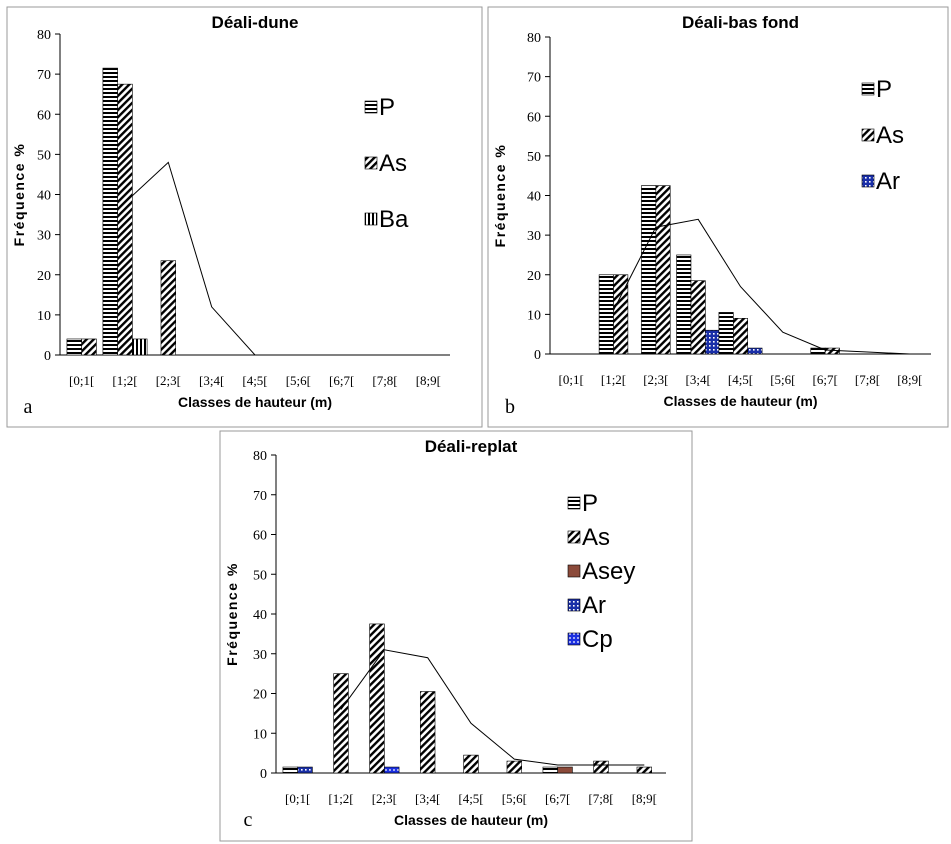  What do you see at coordinates (597, 639) in the screenshot?
I see `legend-label-cp: Cp` at bounding box center [597, 639].